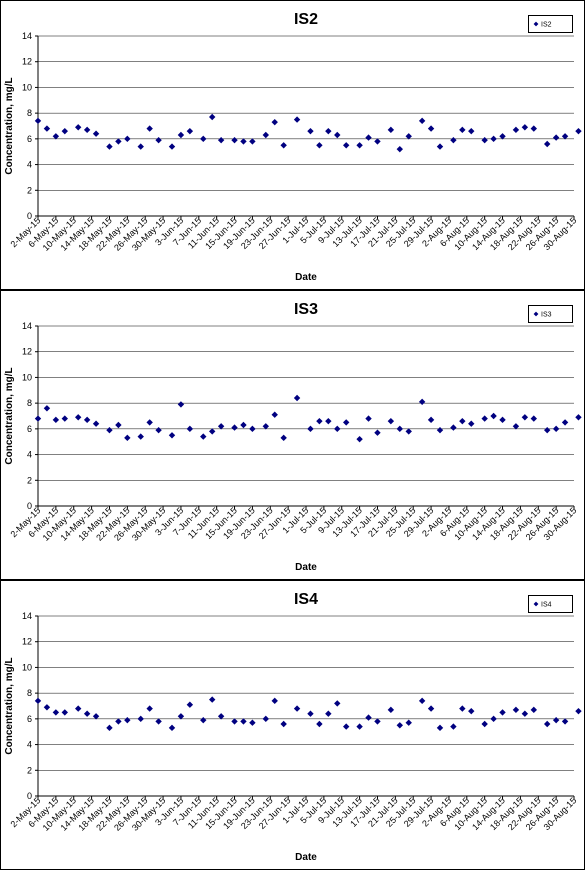 The height and width of the screenshot is (875, 585). Describe the element at coordinates (546, 315) in the screenshot. I see `legend-entry: IS3` at that location.